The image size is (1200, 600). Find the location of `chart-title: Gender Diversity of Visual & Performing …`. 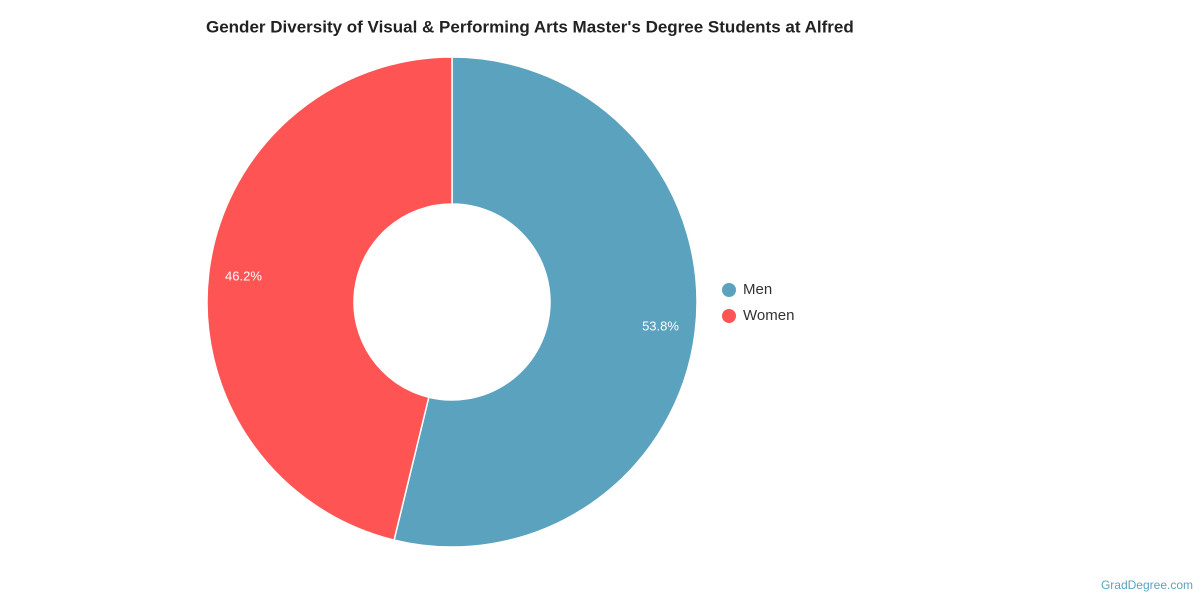

chart-title: Gender Diversity of Visual & Performing … is located at coordinates (530, 26).